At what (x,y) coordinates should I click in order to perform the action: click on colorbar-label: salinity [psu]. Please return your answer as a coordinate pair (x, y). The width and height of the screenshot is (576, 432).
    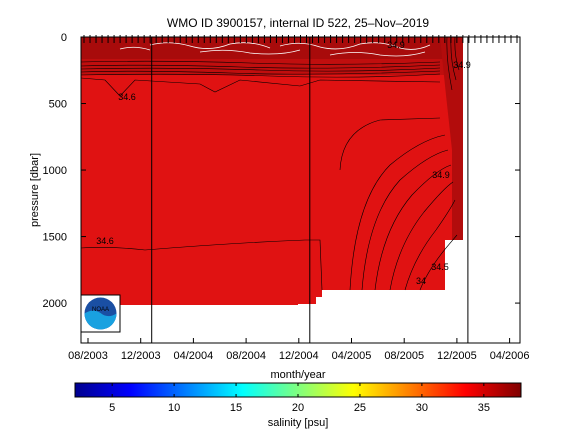
    Looking at the image, I should click on (298, 423).